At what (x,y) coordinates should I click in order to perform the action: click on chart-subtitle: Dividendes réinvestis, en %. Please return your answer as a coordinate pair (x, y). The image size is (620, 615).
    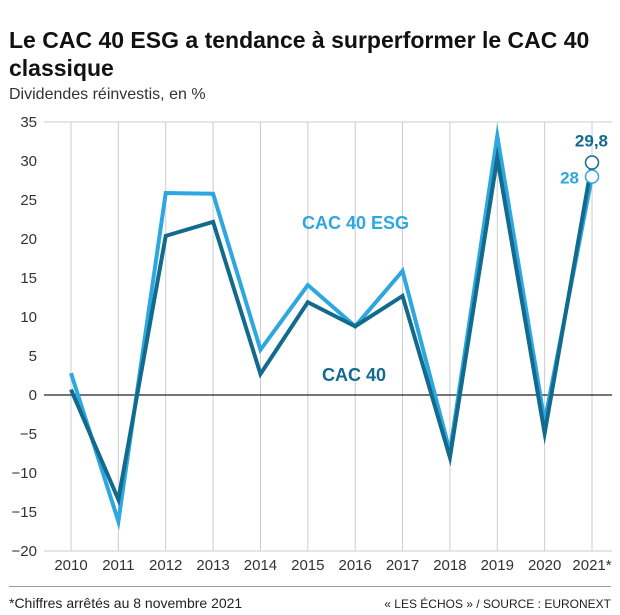
    Looking at the image, I should click on (107, 94).